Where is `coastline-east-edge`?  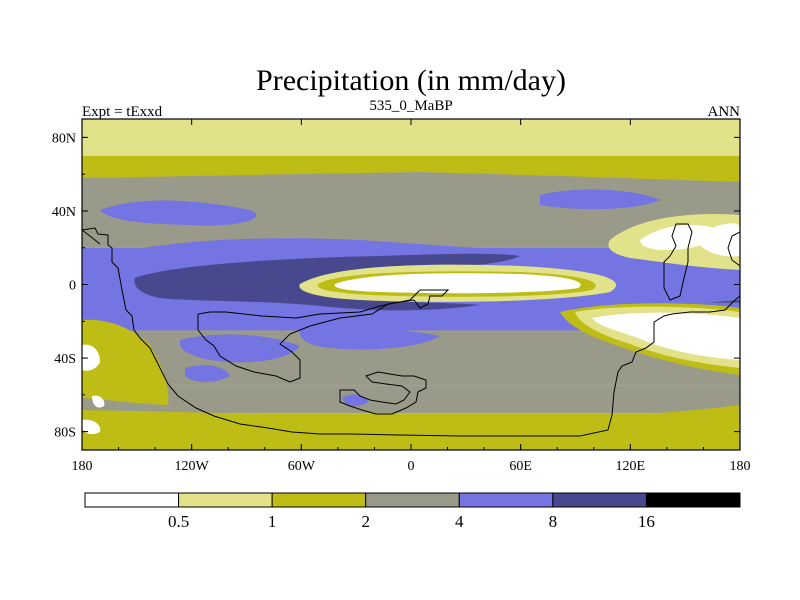 coastline-east-edge is located at coordinates (733, 249).